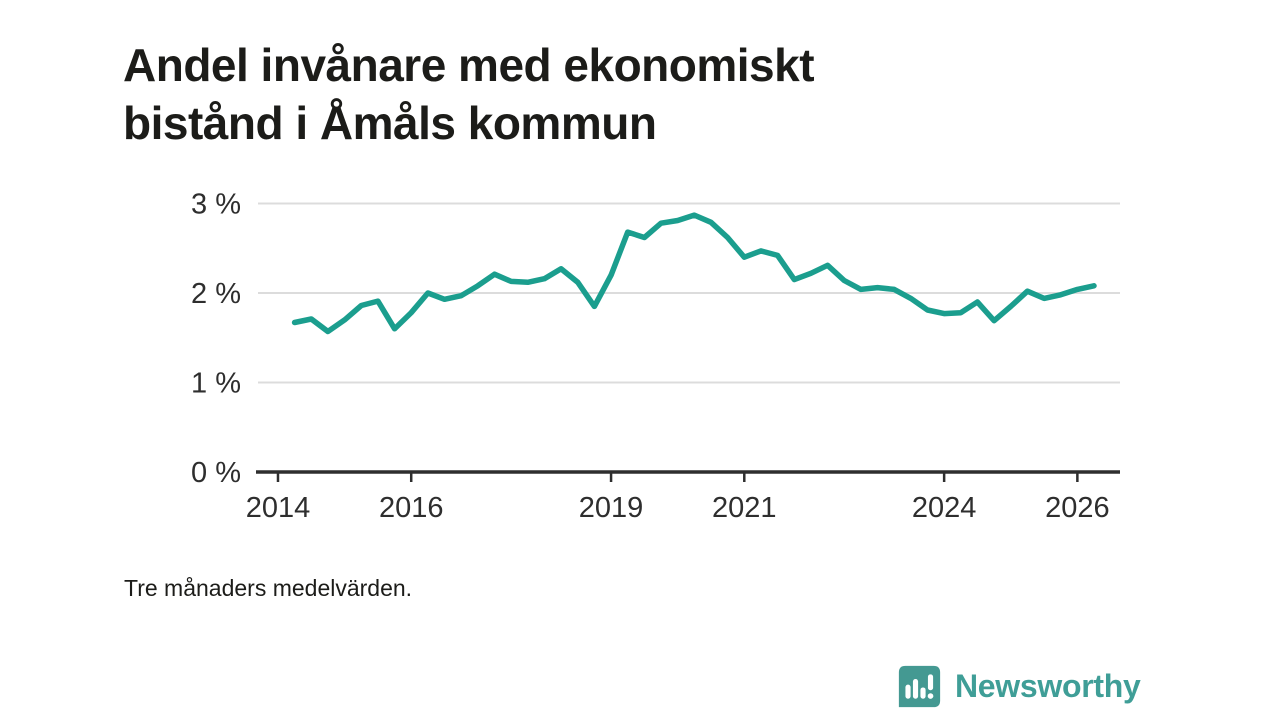 The image size is (1280, 720). I want to click on y-tick-label: 0 %, so click(216, 473).